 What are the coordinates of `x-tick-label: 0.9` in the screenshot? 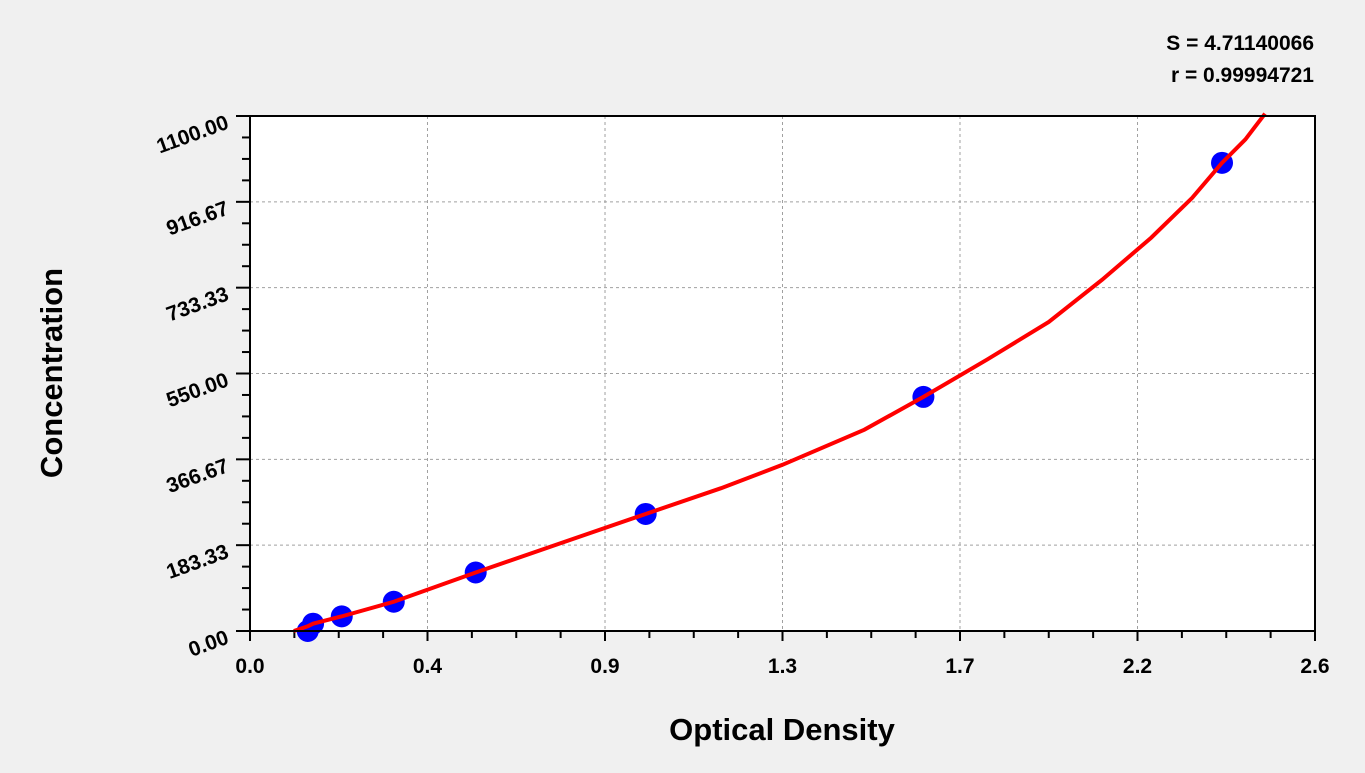 It's located at (604, 666).